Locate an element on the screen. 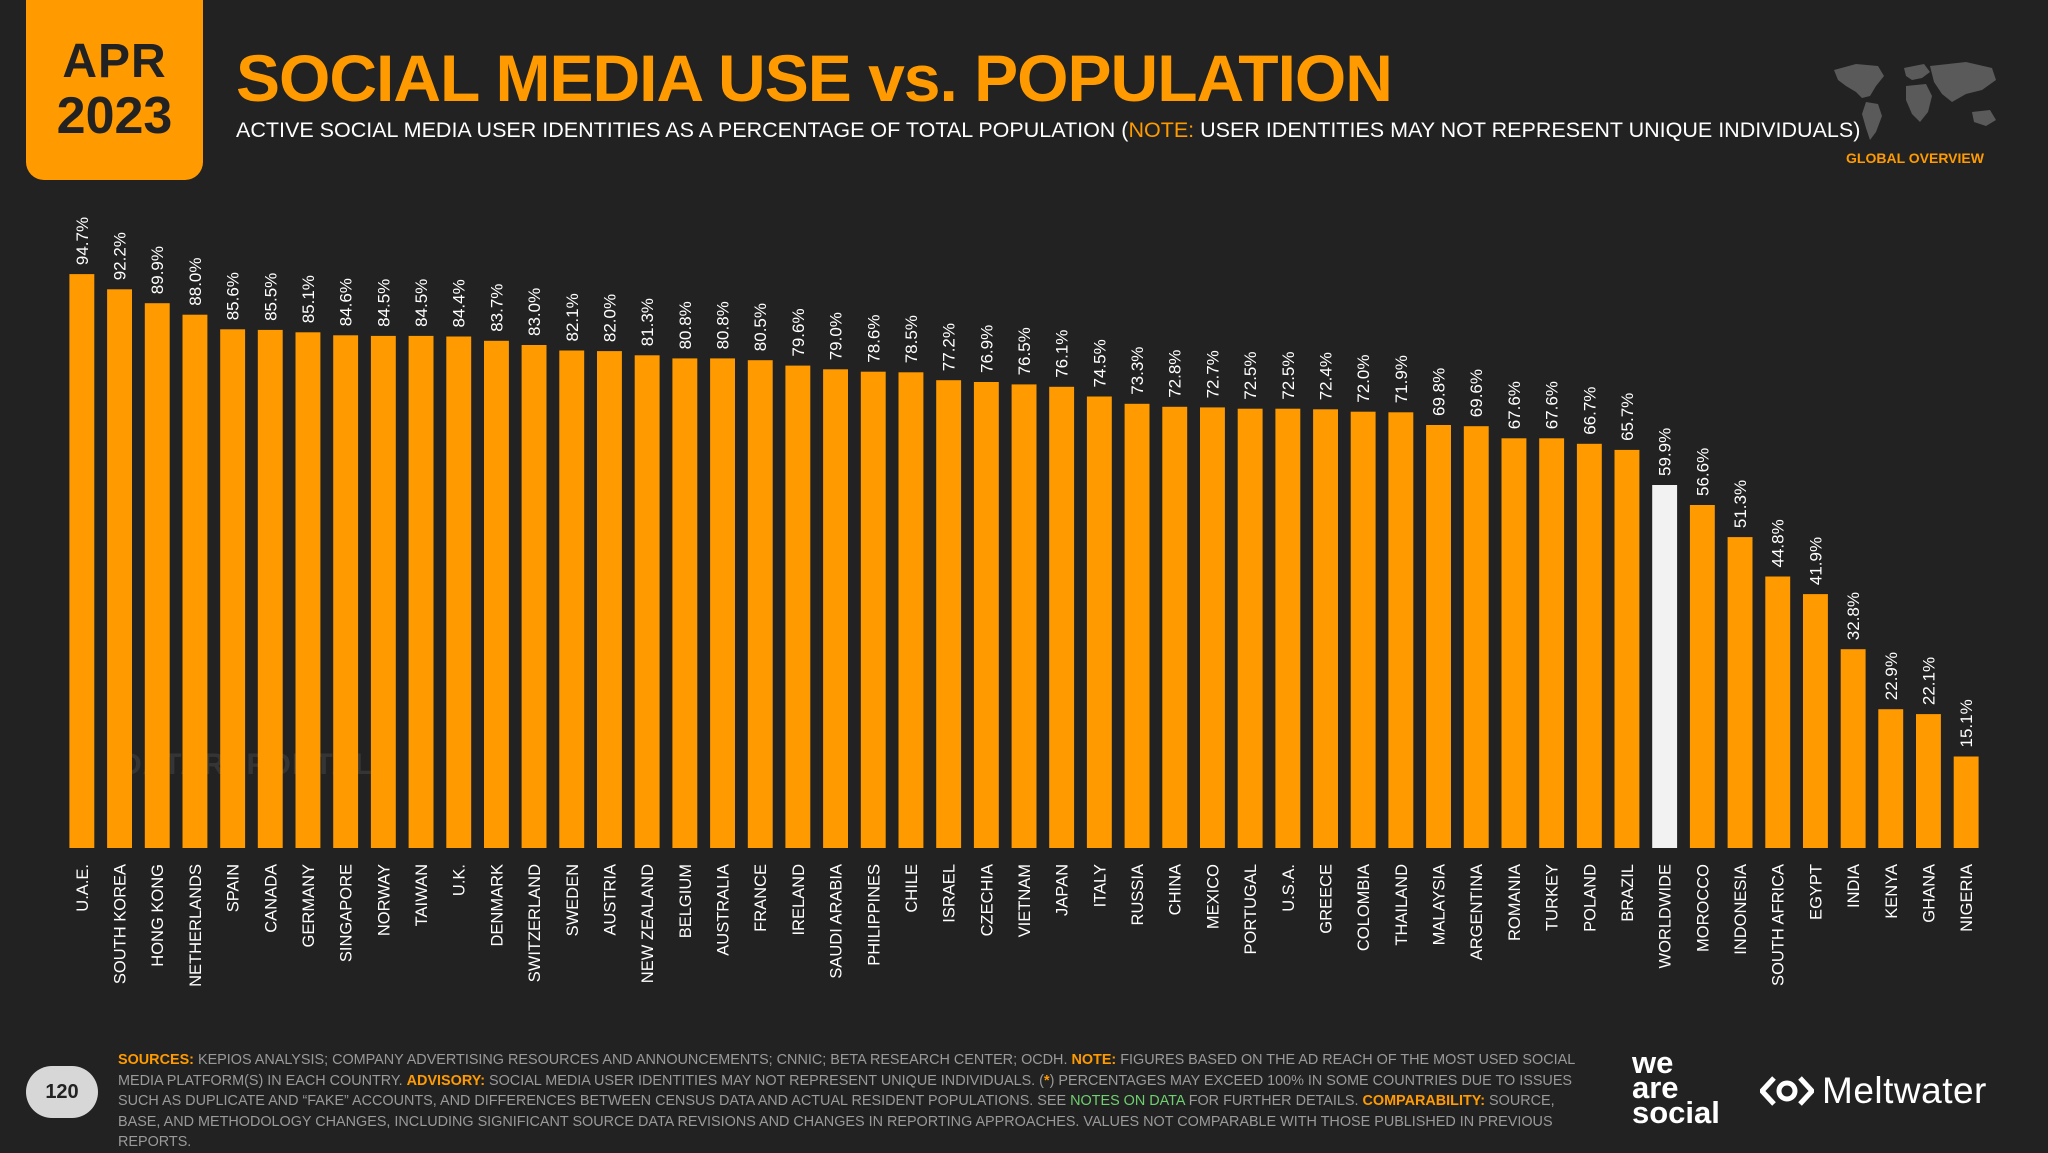 This screenshot has width=2048, height=1153. value-label: 51.3% is located at coordinates (1740, 504).